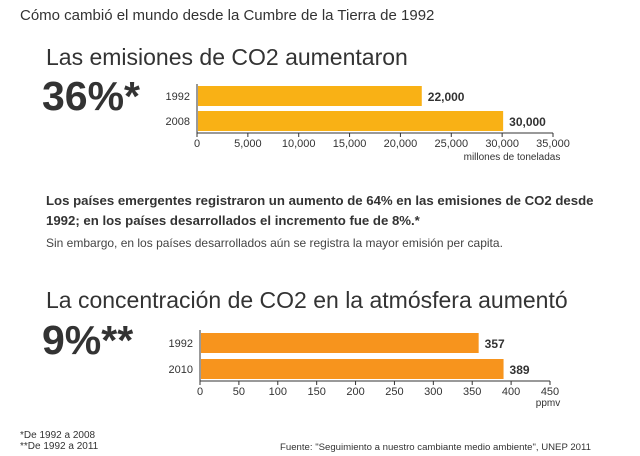  Describe the element at coordinates (350, 144) in the screenshot. I see `emissions-tick-label: 15,000` at that location.